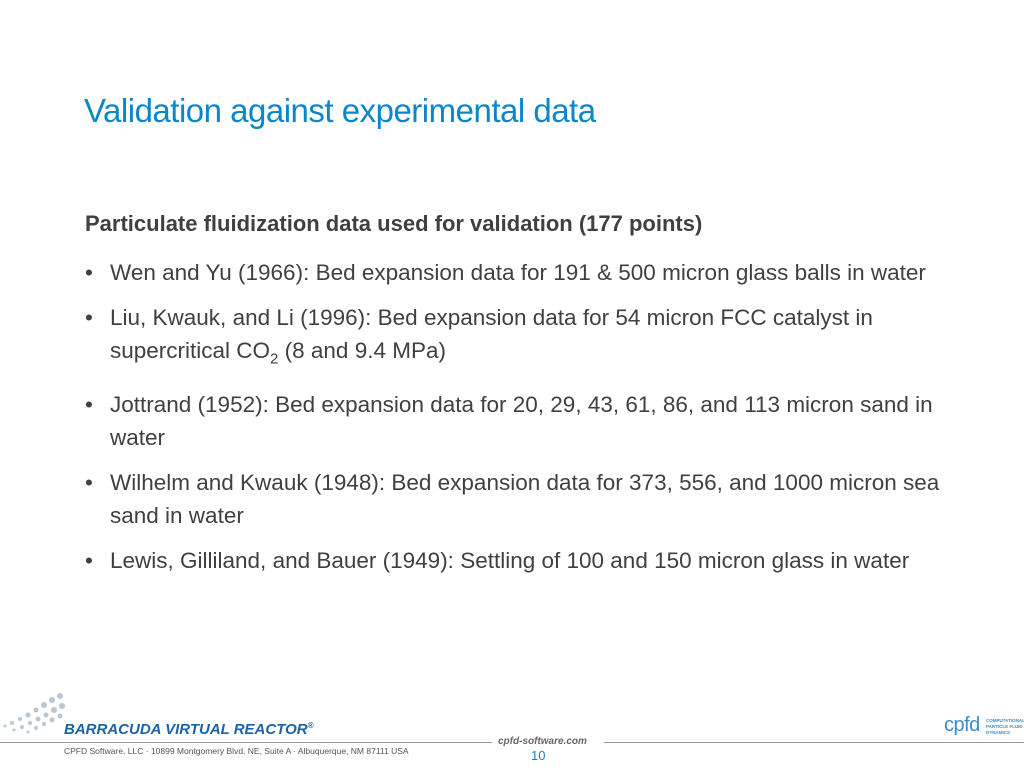  What do you see at coordinates (962, 725) in the screenshot?
I see `company-logo: cpfd` at bounding box center [962, 725].